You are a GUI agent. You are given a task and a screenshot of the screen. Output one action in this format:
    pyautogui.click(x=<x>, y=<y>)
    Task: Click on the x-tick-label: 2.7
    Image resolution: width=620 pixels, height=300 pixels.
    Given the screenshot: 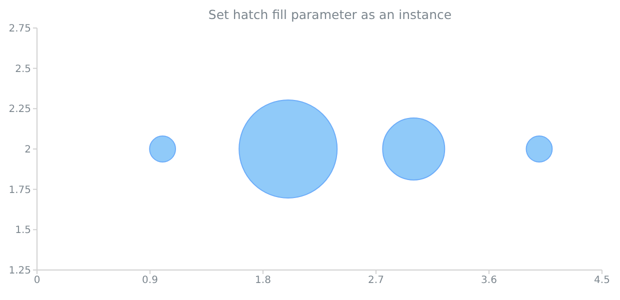 What is the action you would take?
    pyautogui.click(x=376, y=280)
    